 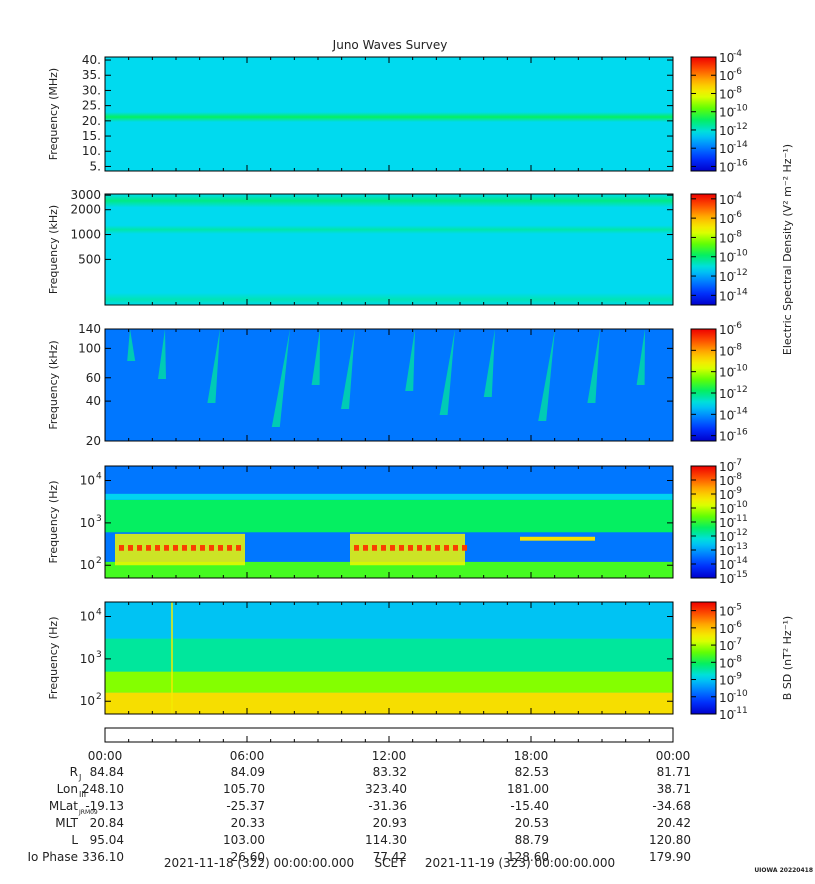 I want to click on ephemeris-value: 179.90, so click(x=670, y=857).